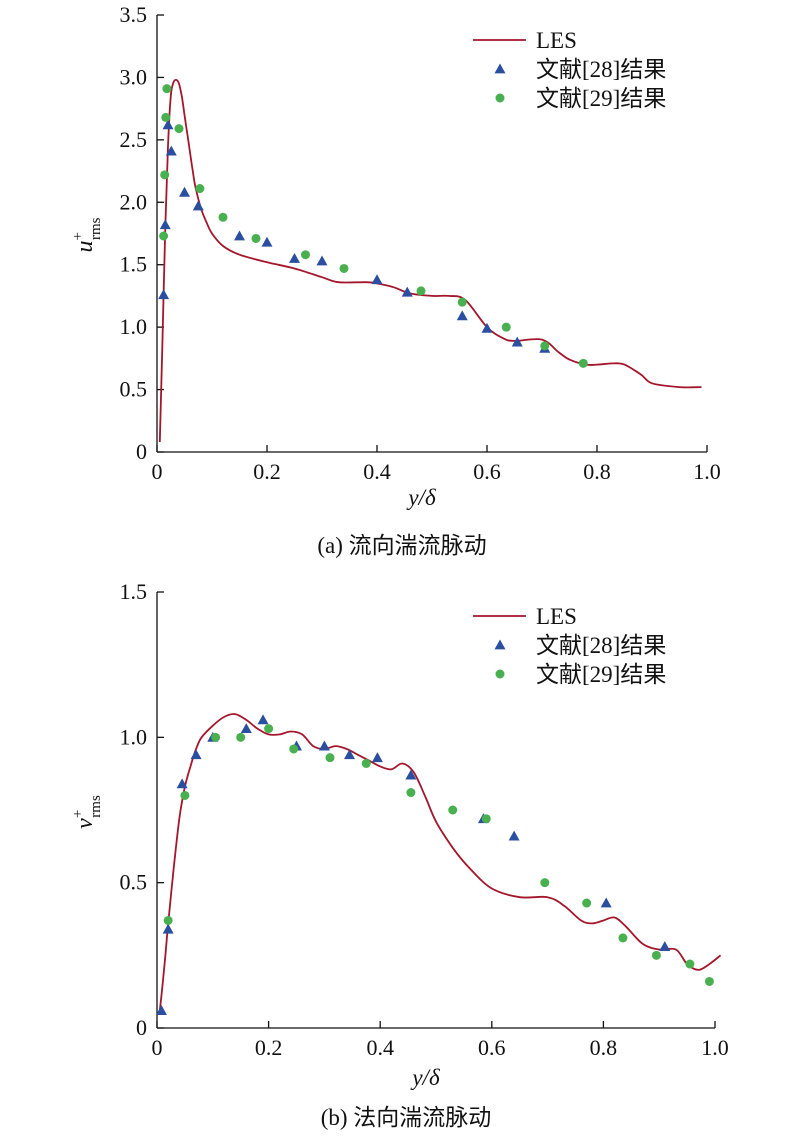 This screenshot has width=800, height=1137. Describe the element at coordinates (556, 616) in the screenshot. I see `chart-b-legend-label: LES` at that location.